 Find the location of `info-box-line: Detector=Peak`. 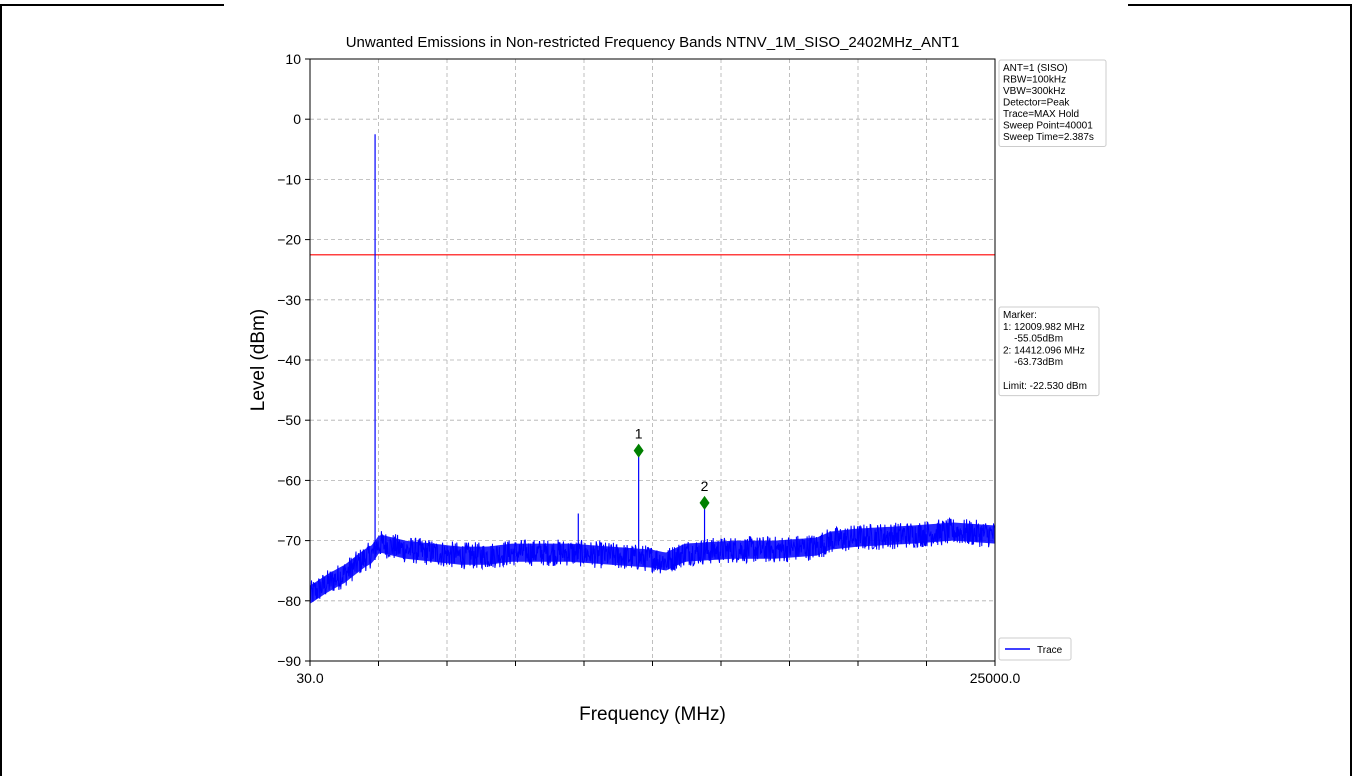

info-box-line: Detector=Peak is located at coordinates (1036, 103).